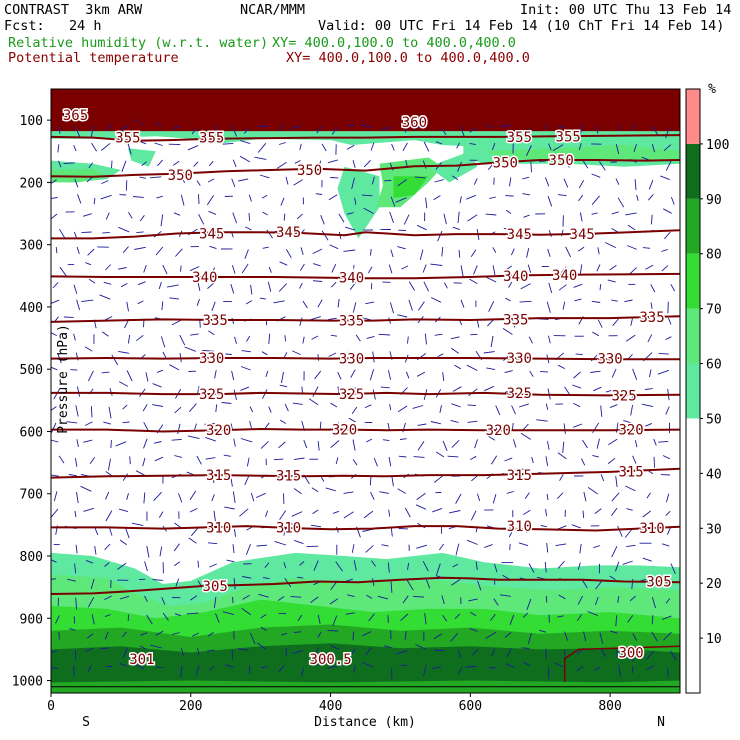  What do you see at coordinates (273, 10) in the screenshot?
I see `org-label: NCAR/MMM` at bounding box center [273, 10].